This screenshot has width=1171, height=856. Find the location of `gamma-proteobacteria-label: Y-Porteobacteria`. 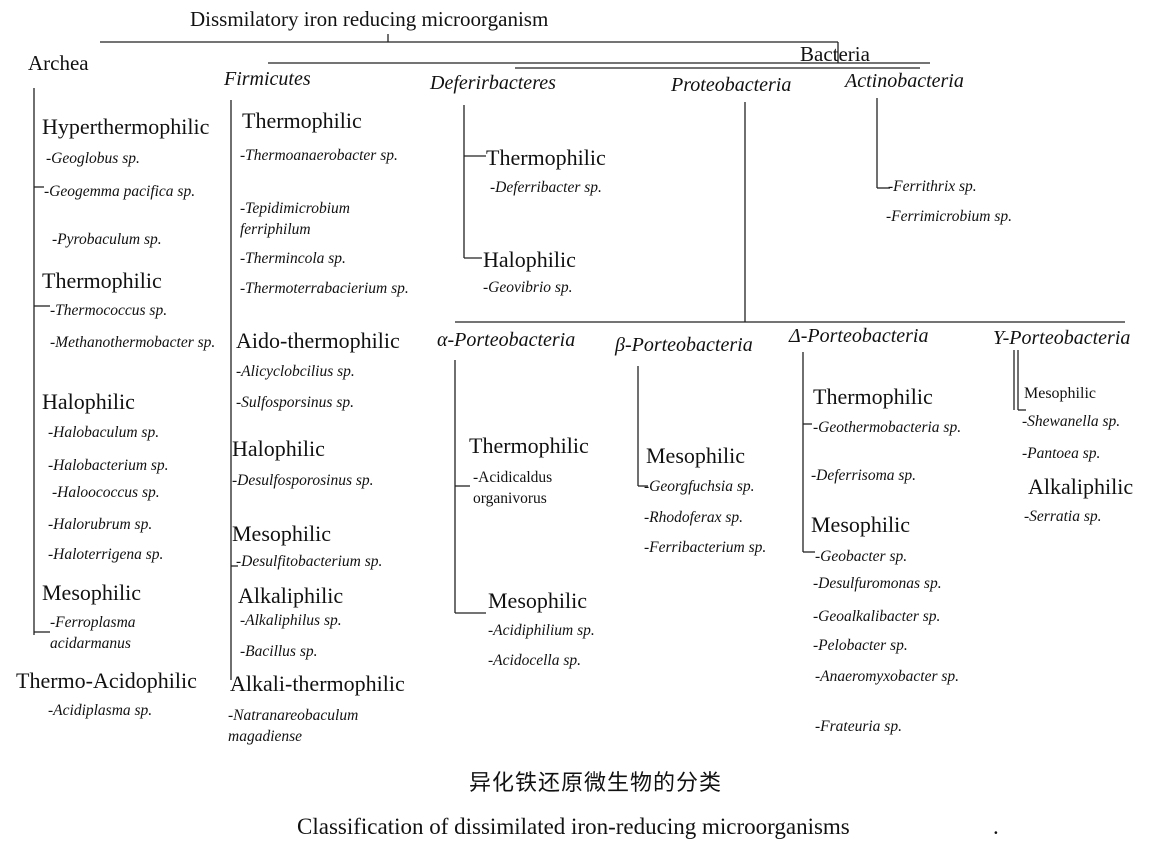

gamma-proteobacteria-label: Y-Porteobacteria is located at coordinates (1062, 338).